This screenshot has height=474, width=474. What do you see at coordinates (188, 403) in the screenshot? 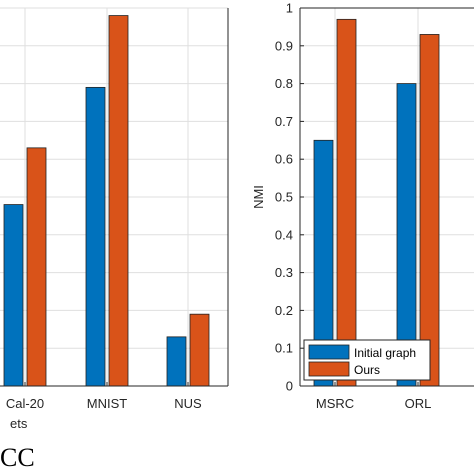
I see `left-x-tick-label: NUS` at bounding box center [188, 403].